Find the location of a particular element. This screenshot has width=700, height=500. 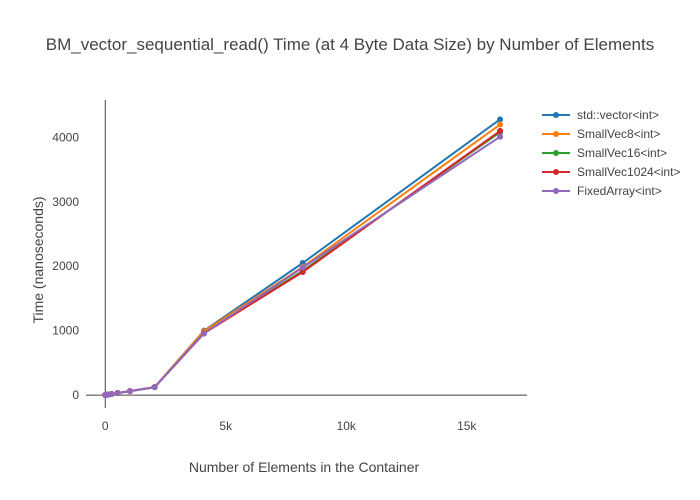

legend-label: SmallVec16<int> is located at coordinates (622, 153).